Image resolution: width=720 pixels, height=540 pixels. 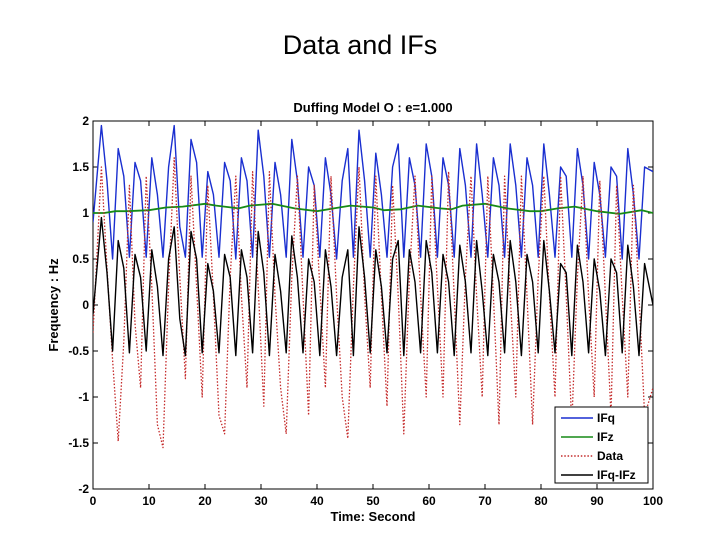 What do you see at coordinates (610, 456) in the screenshot?
I see `legend-label: Data` at bounding box center [610, 456].